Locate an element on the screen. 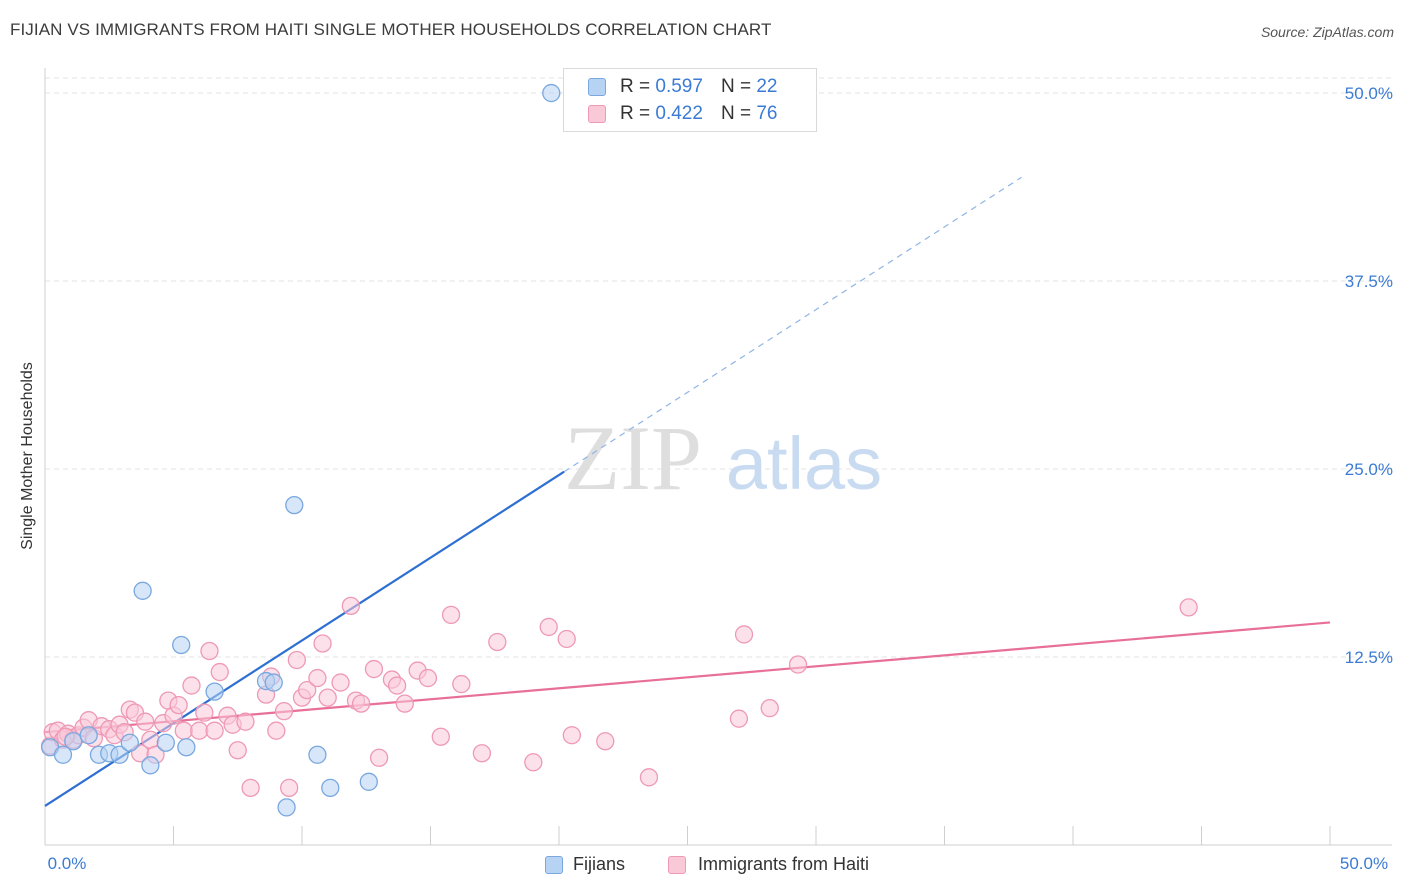  y-tick-label: 25.0% is located at coordinates (1369, 469).